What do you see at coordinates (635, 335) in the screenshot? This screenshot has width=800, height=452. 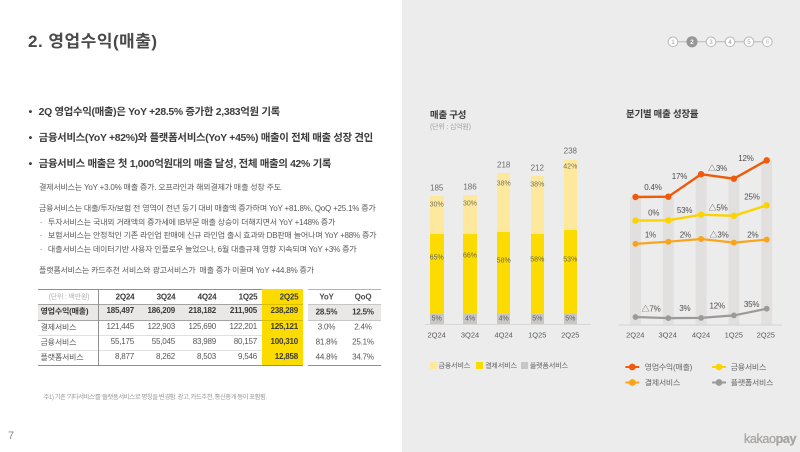 I see `svg-text: 2Q24` at bounding box center [635, 335].